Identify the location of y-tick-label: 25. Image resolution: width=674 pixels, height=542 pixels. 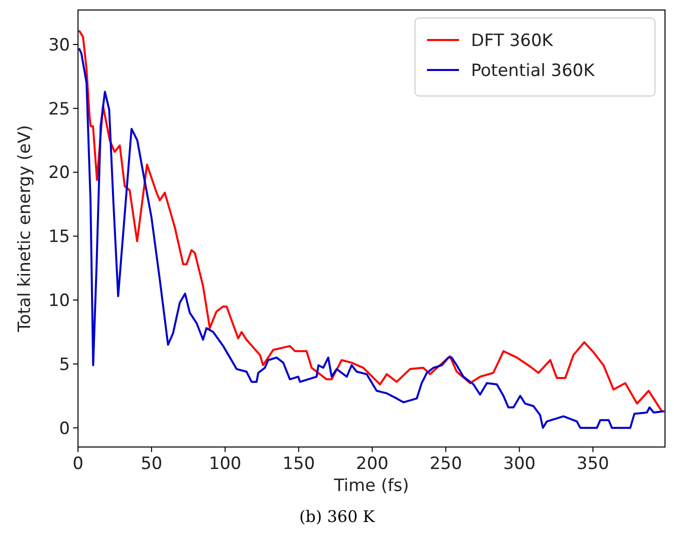
(59, 109).